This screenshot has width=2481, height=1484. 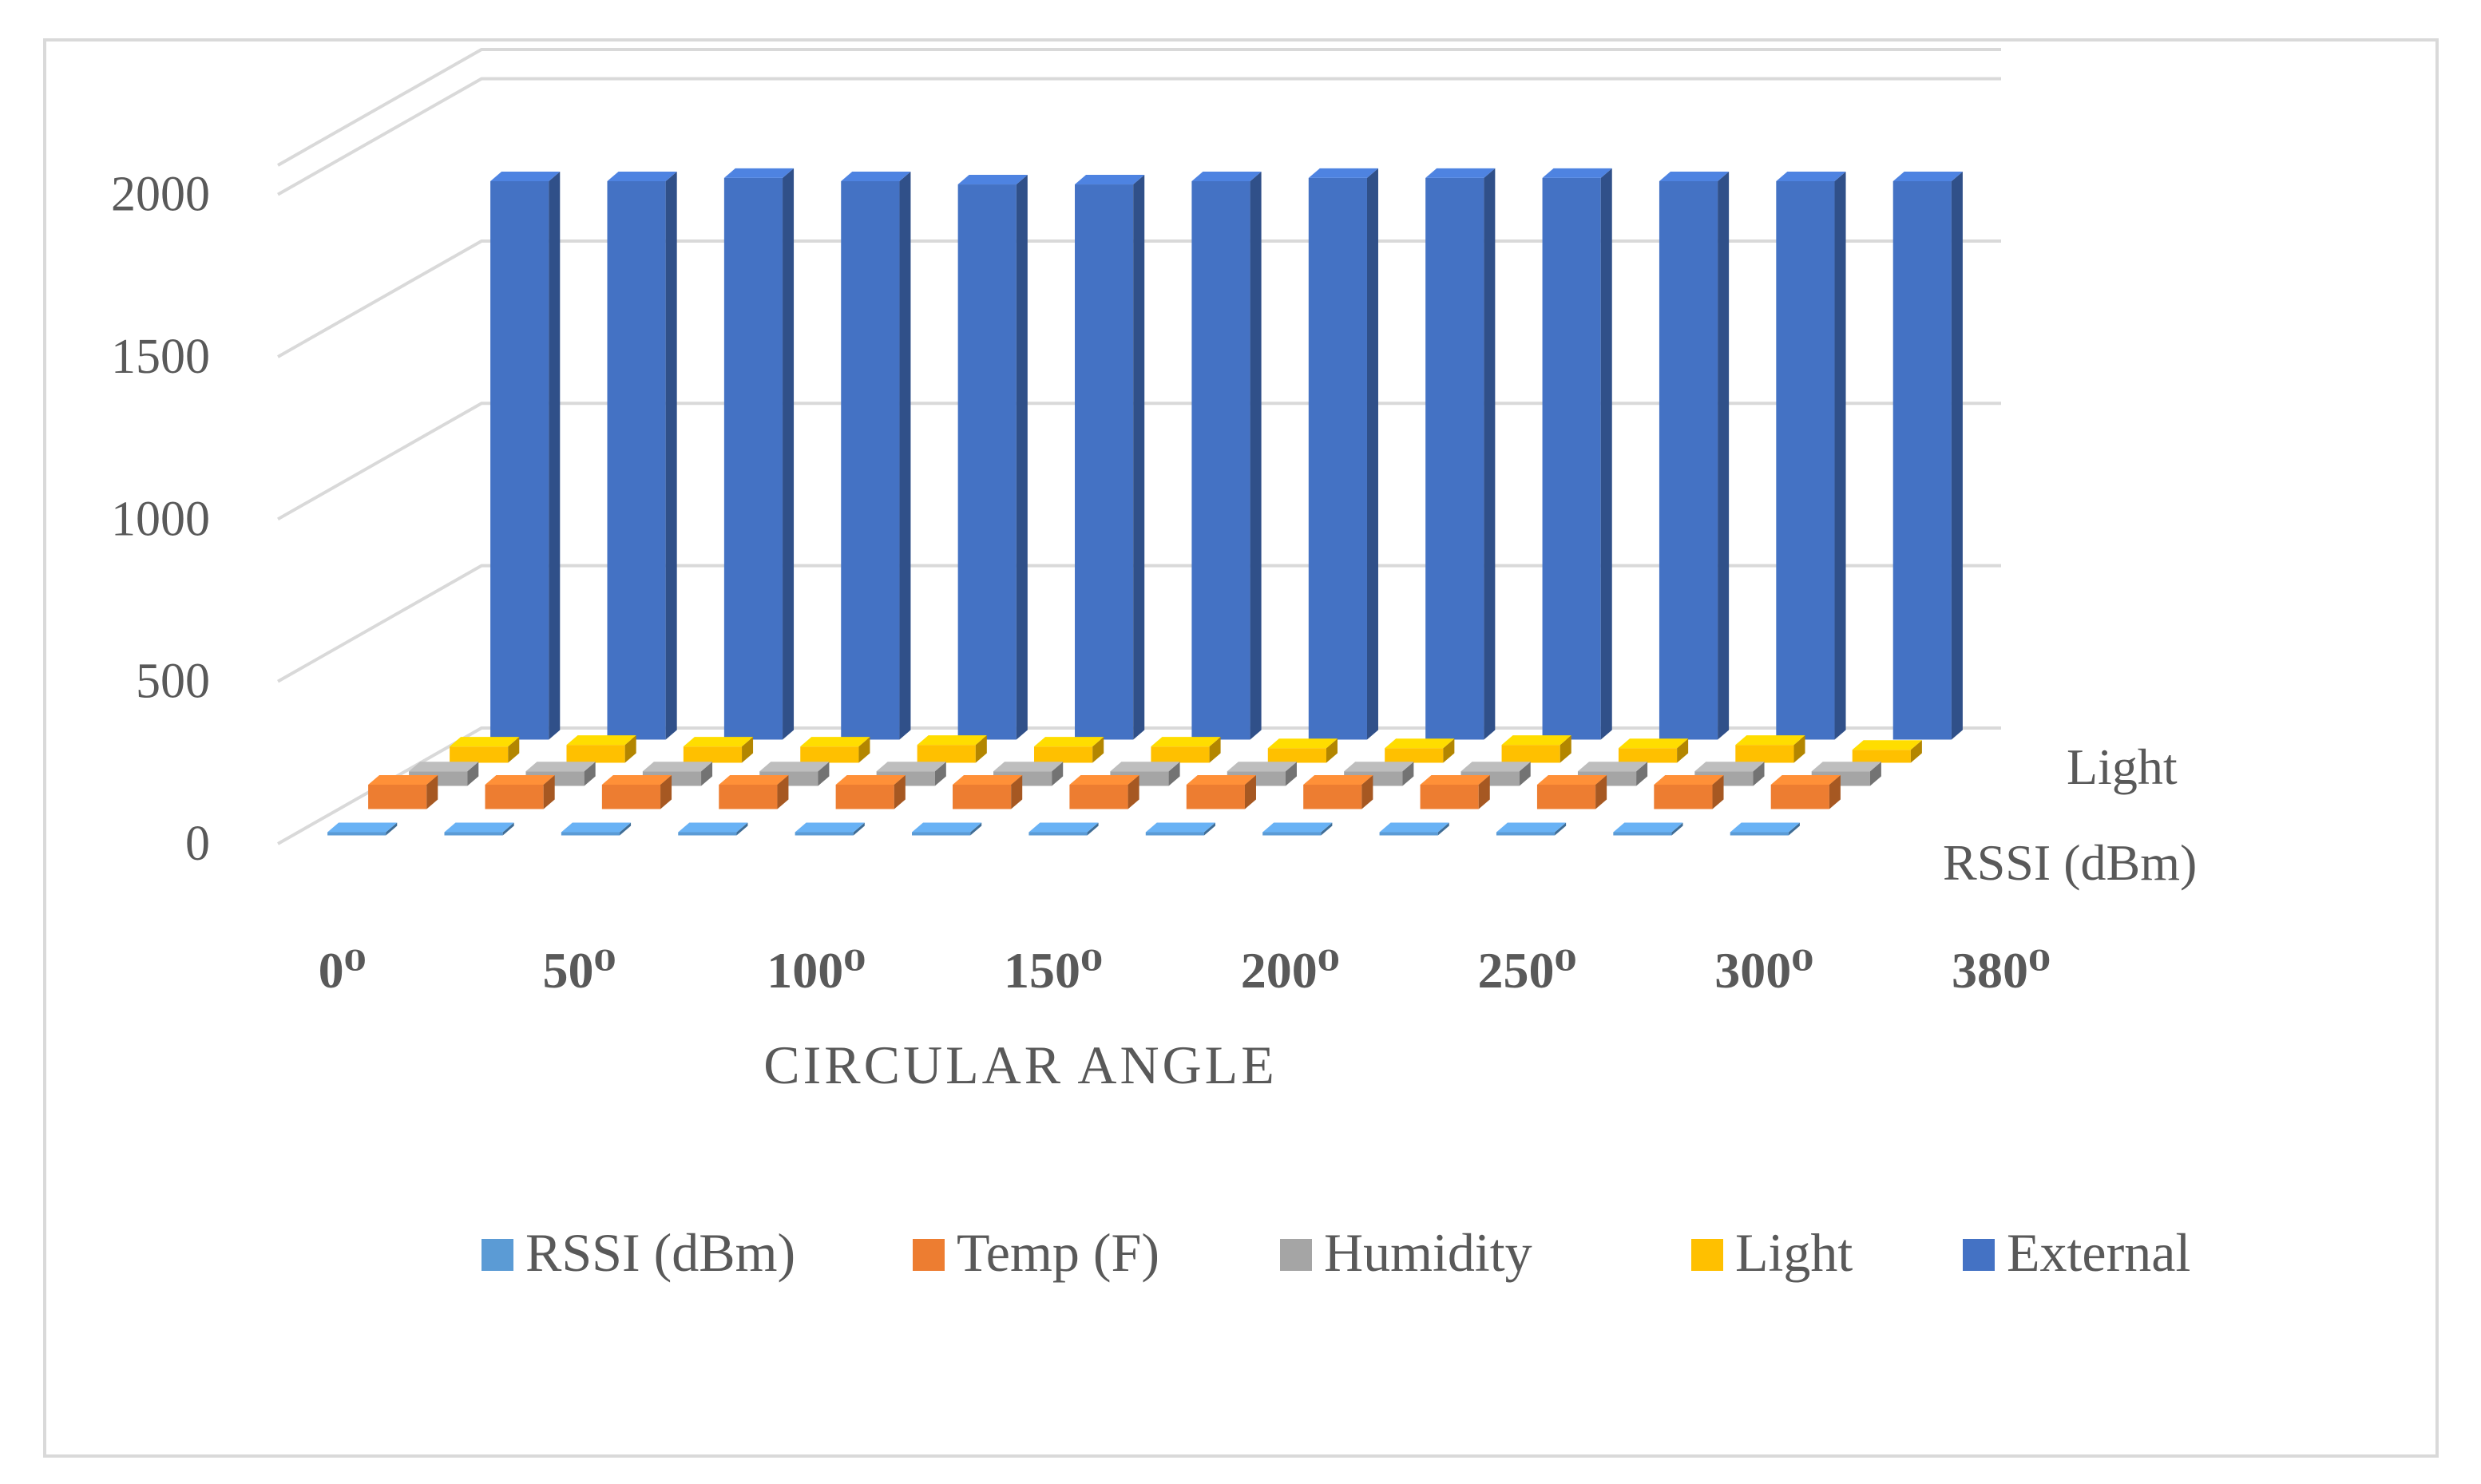 What do you see at coordinates (1428, 1252) in the screenshot?
I see `legend-label: Humidity` at bounding box center [1428, 1252].